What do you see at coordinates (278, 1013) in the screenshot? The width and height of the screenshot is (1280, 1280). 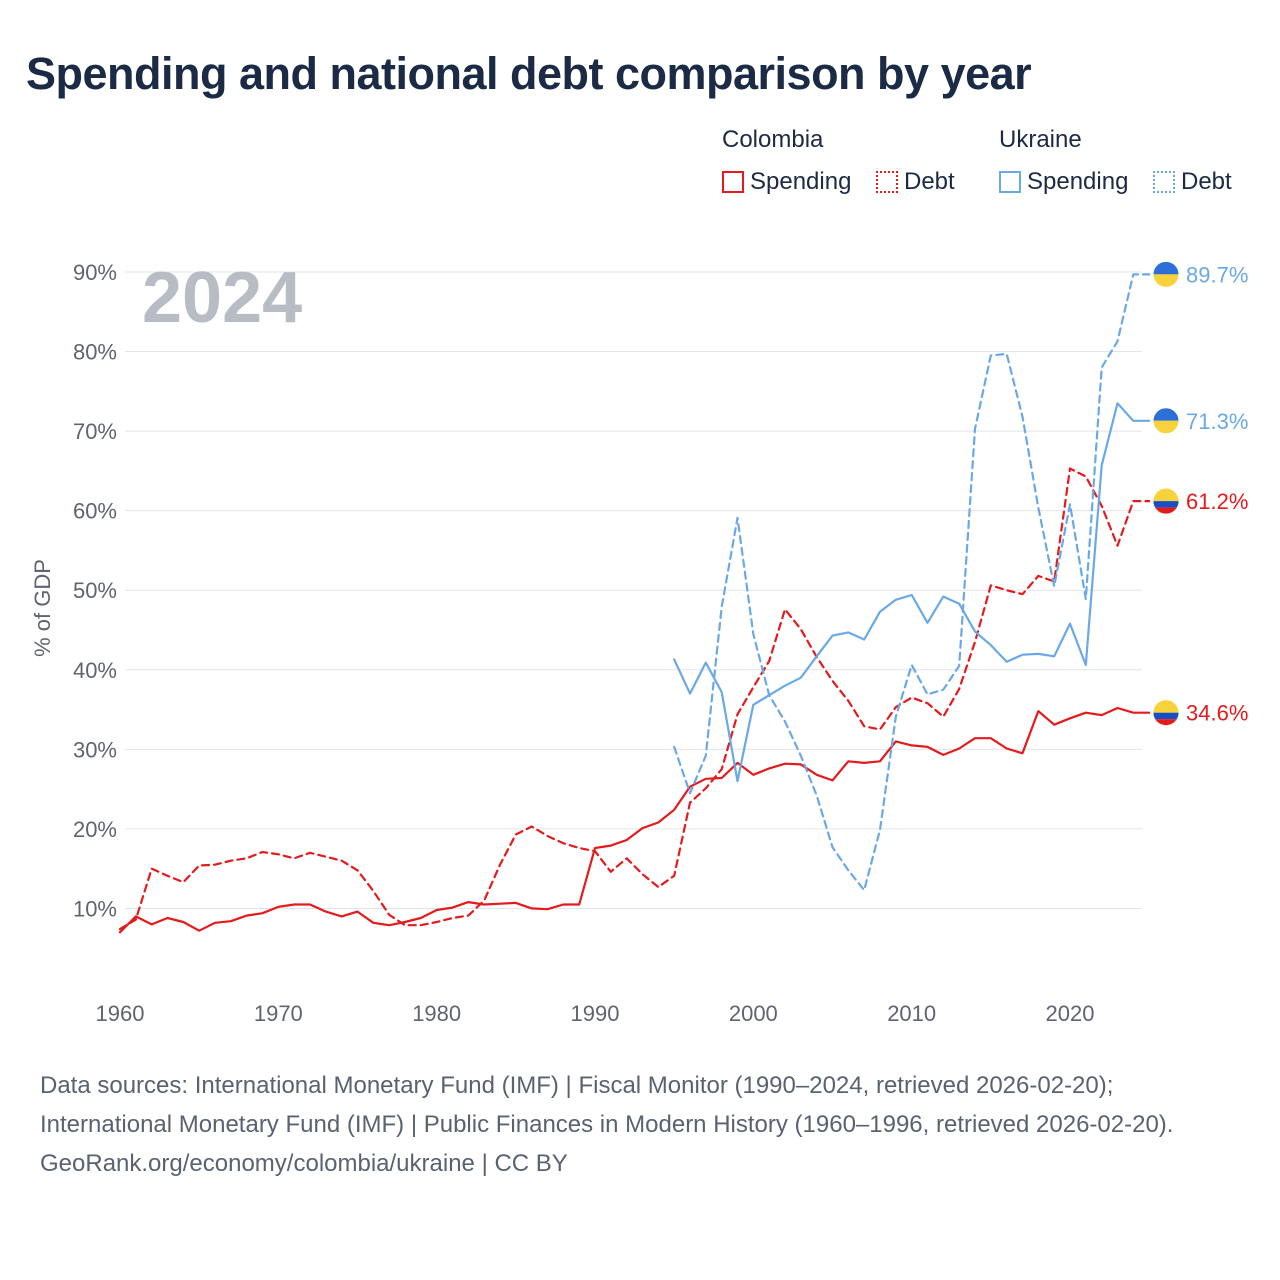 I see `x-tick-label: 1970` at bounding box center [278, 1013].